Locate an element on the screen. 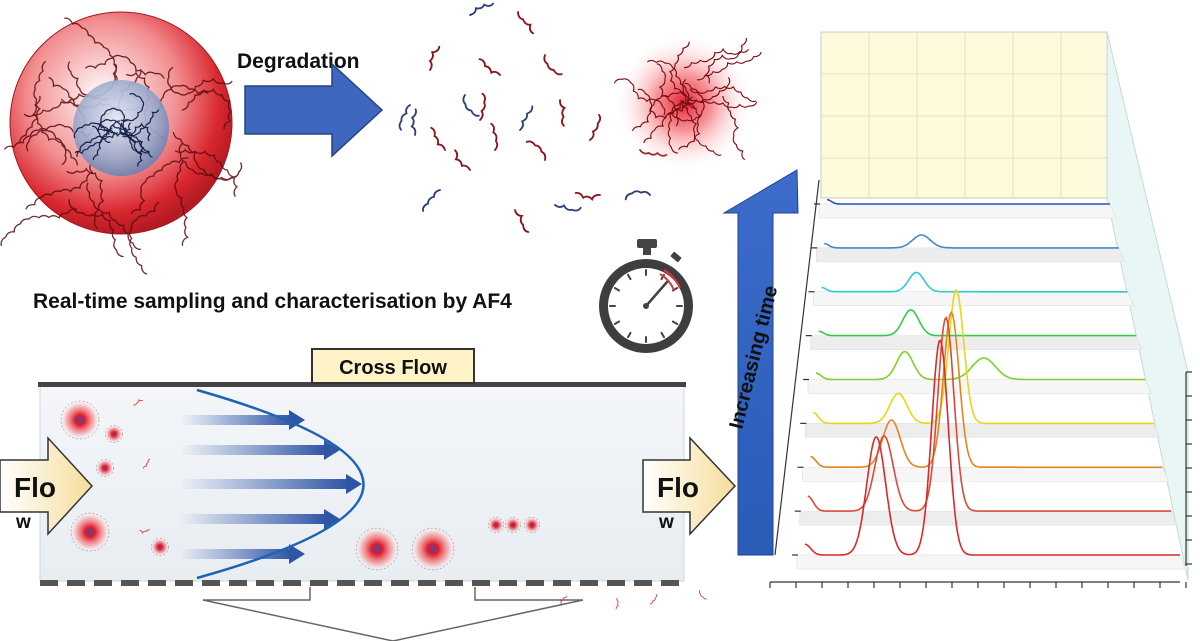  flow-inlet-label-1: Flo is located at coordinates (35, 487).